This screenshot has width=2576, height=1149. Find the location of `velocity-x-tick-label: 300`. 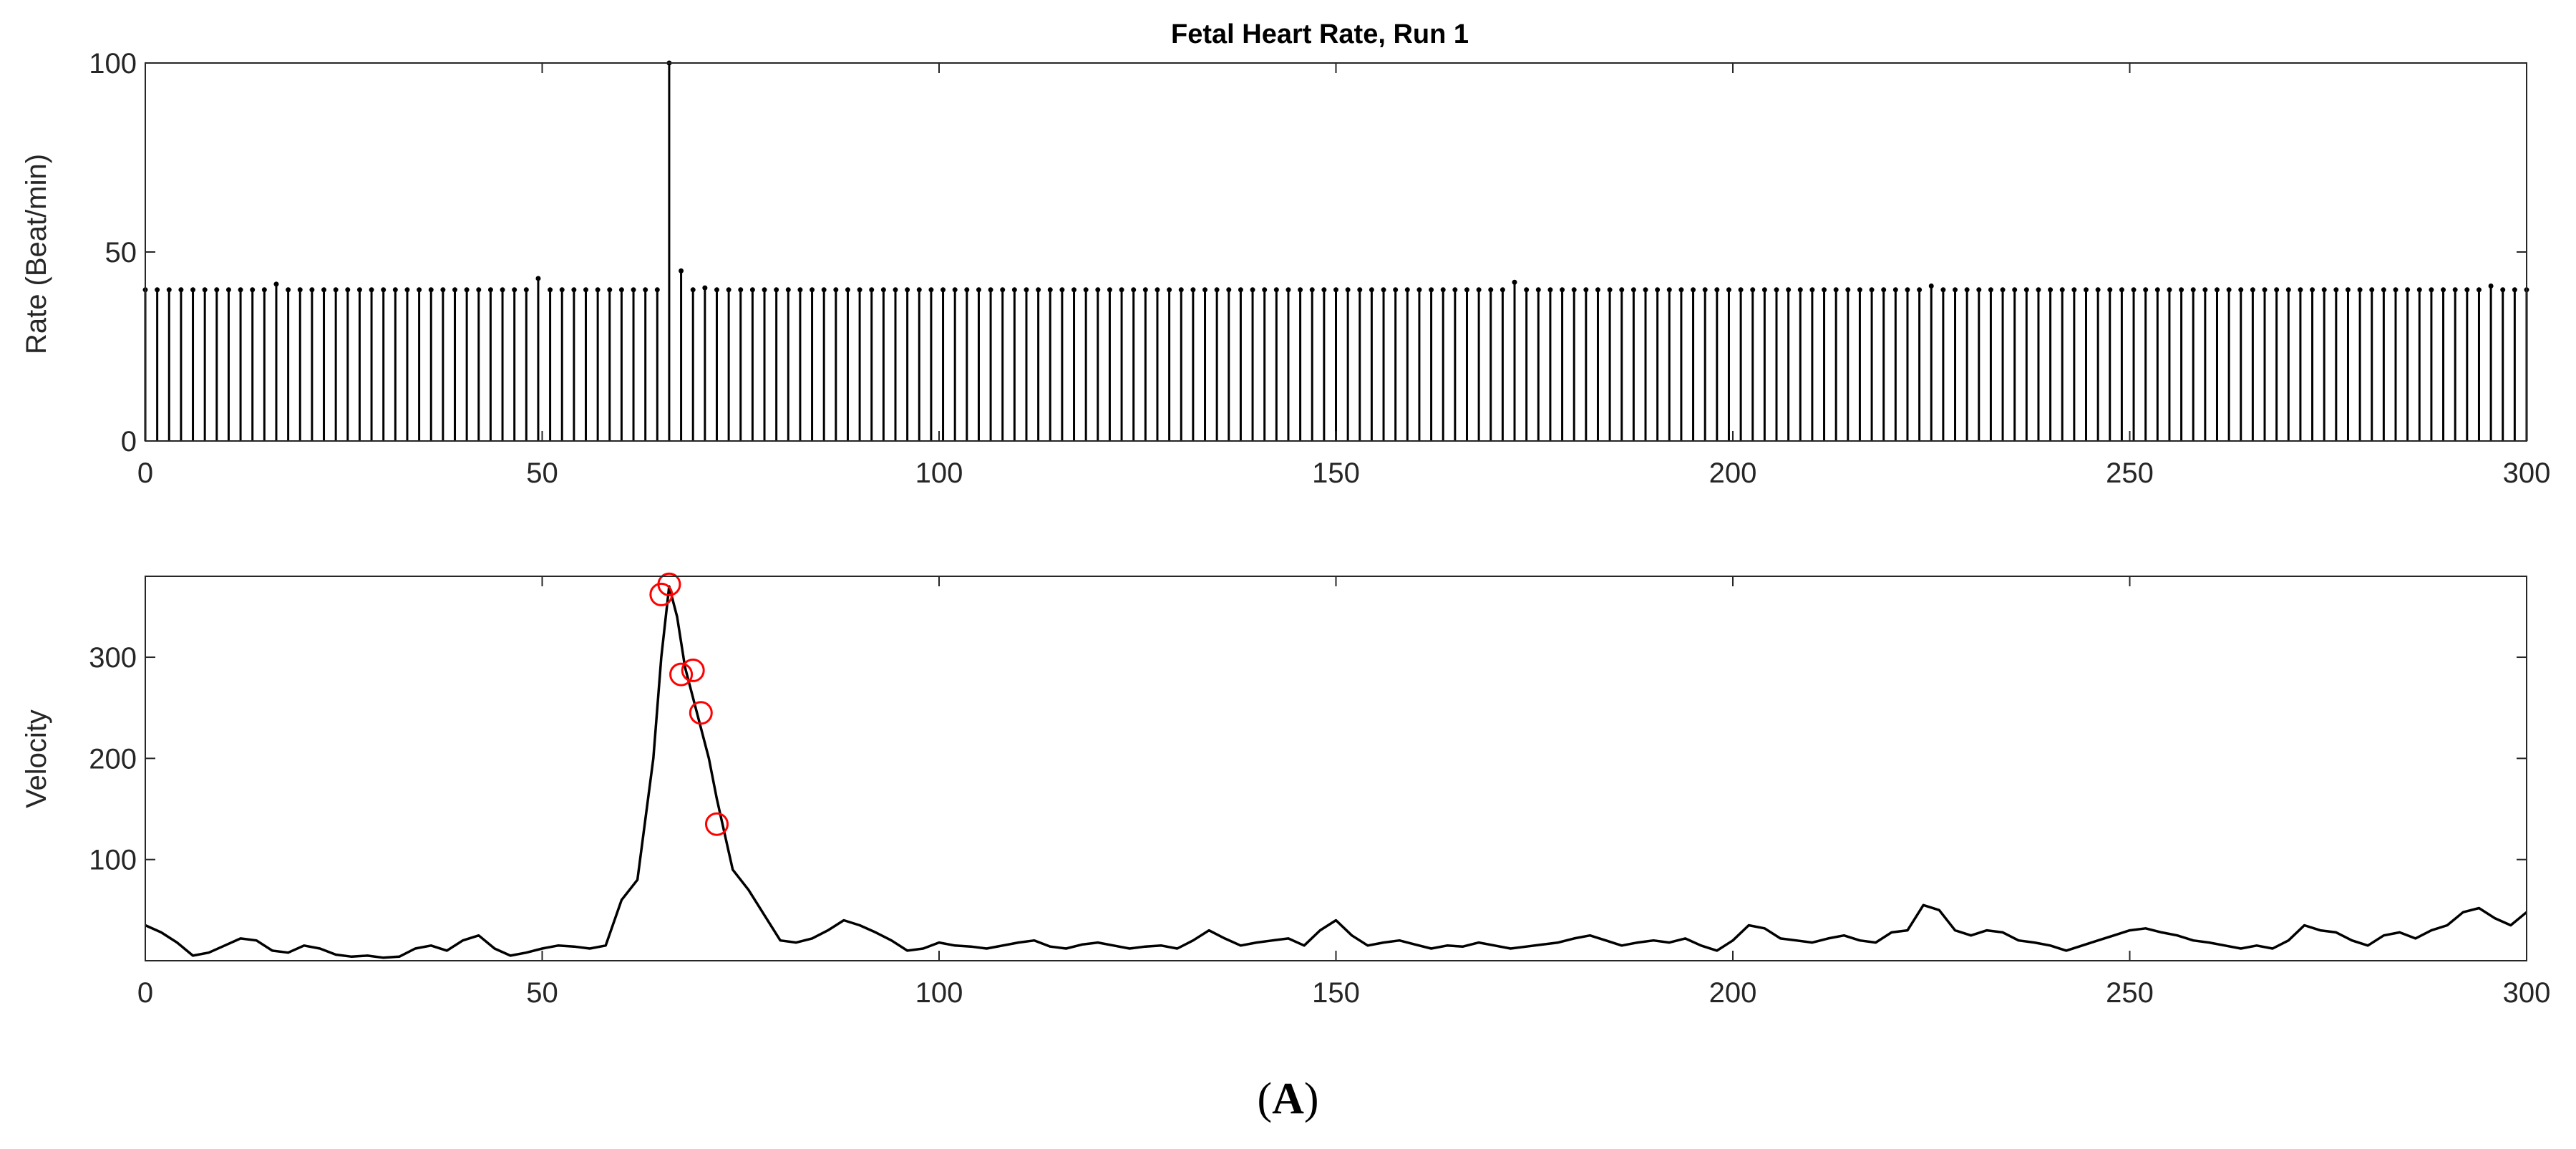

velocity-x-tick-label: 300 is located at coordinates (2527, 993).